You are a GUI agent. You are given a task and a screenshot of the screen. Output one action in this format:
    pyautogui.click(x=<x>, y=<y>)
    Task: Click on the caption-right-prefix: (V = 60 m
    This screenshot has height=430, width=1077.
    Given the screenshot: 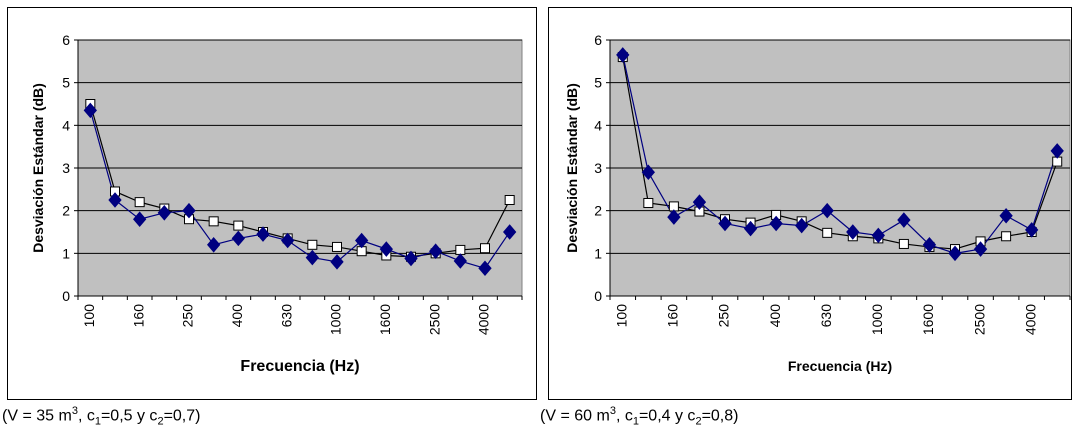 What is the action you would take?
    pyautogui.click(x=575, y=416)
    